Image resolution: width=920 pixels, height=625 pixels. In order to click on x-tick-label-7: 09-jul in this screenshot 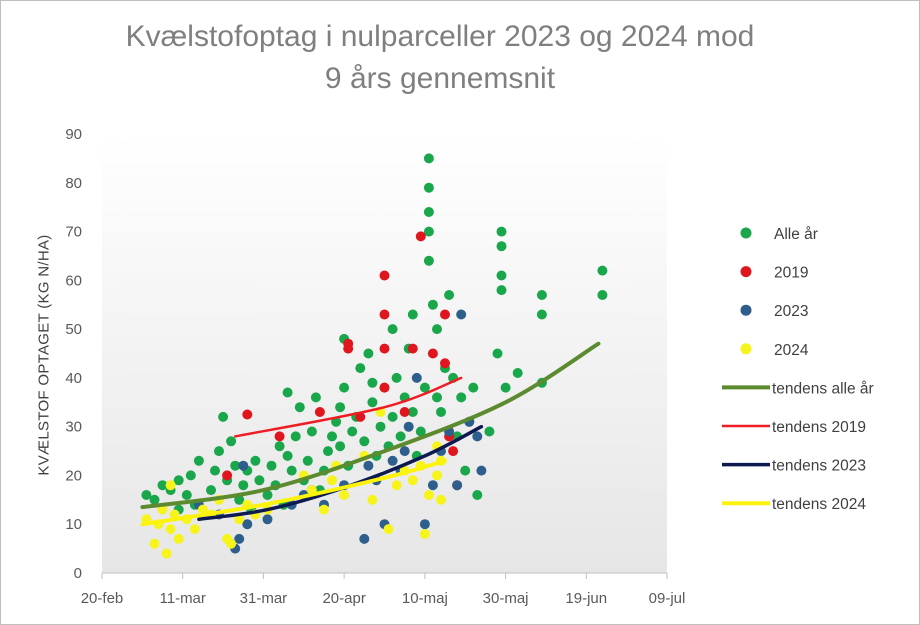, I will do `click(667, 598)`.